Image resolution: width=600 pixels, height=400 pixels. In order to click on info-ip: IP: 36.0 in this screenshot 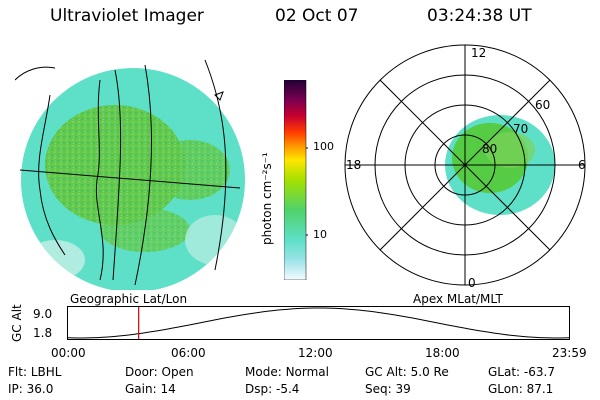, I will do `click(30, 389)`.